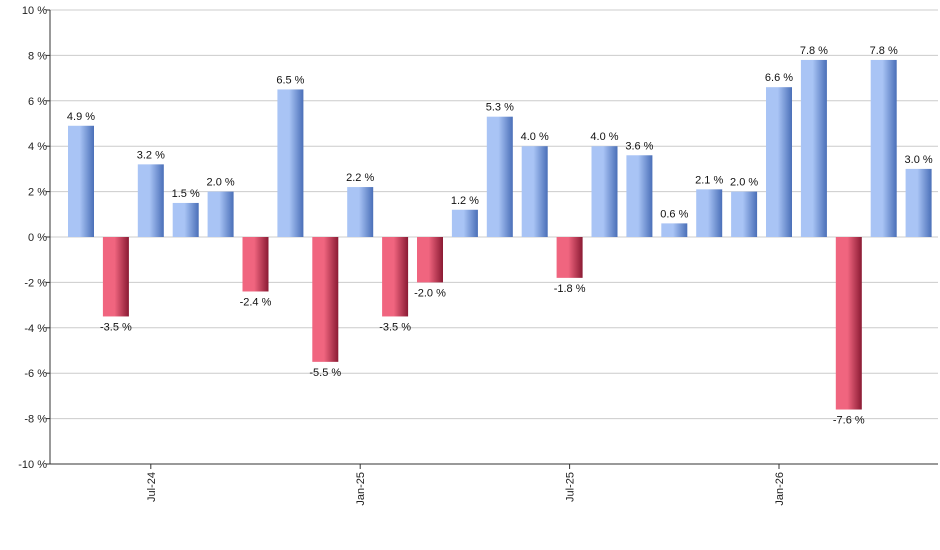  I want to click on x-tick-label: Jul-24, so click(152, 487).